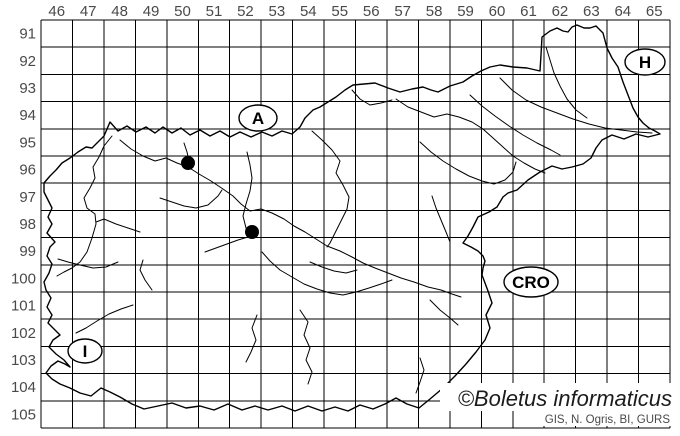 Image resolution: width=680 pixels, height=436 pixels. I want to click on occurrence-dots, so click(220, 197).